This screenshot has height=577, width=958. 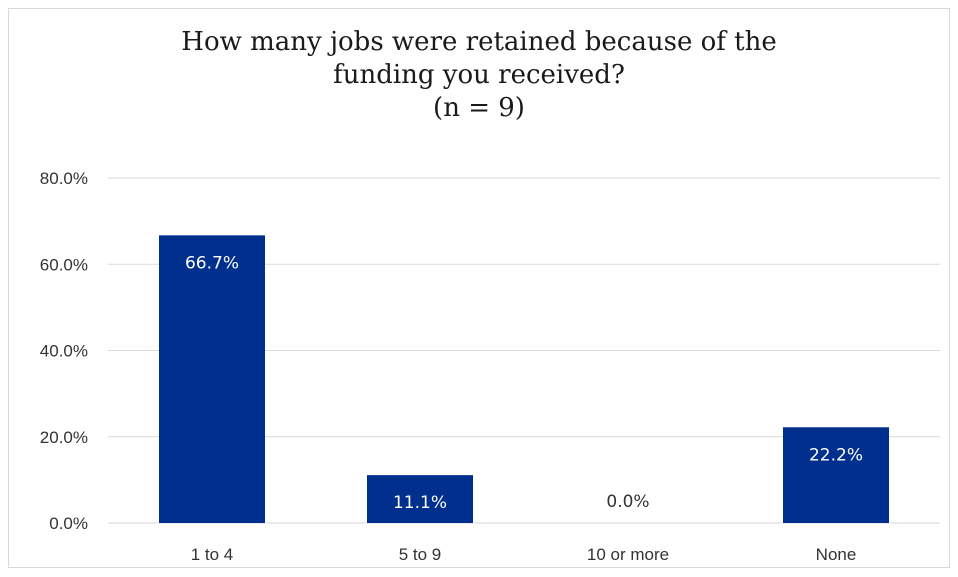 What do you see at coordinates (64, 351) in the screenshot?
I see `y-tick-label: 40.0%` at bounding box center [64, 351].